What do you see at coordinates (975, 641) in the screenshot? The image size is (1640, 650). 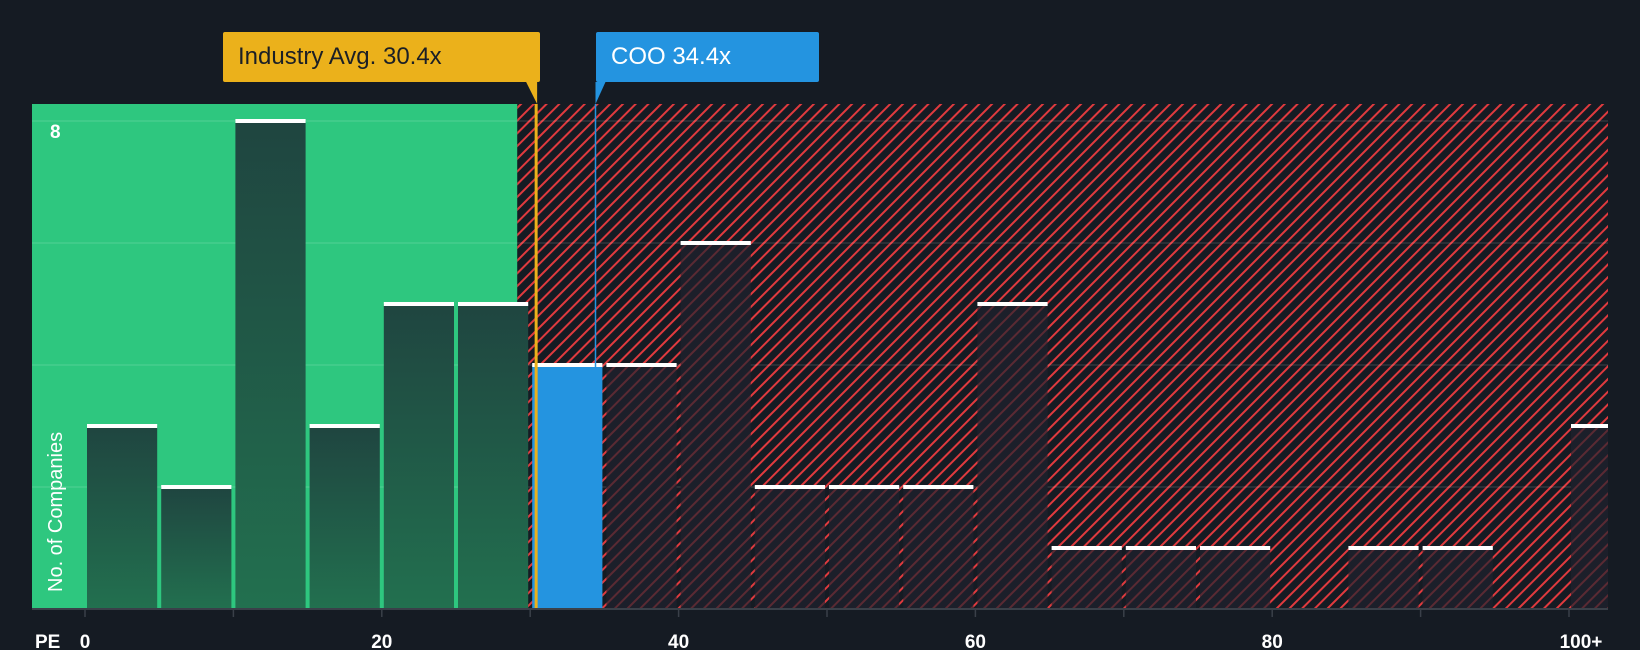 I see `x-tick-label: 60` at bounding box center [975, 641].